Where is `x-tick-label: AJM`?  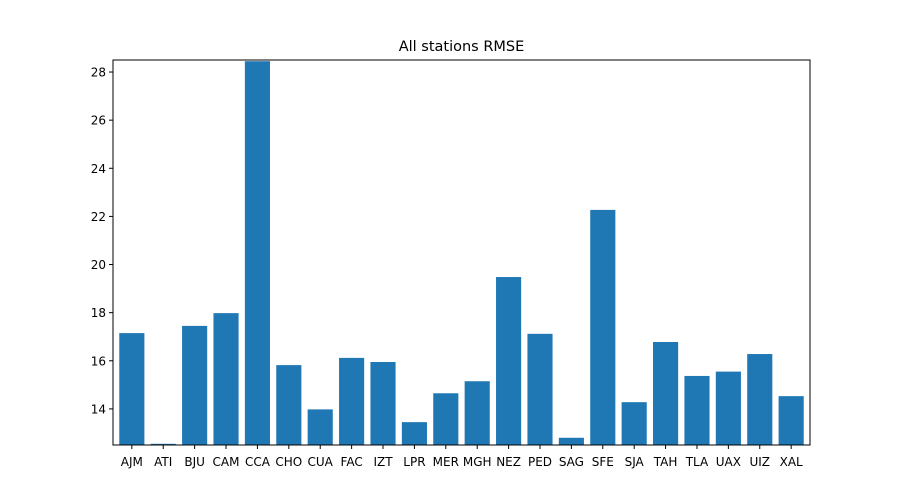 x-tick-label: AJM is located at coordinates (132, 462).